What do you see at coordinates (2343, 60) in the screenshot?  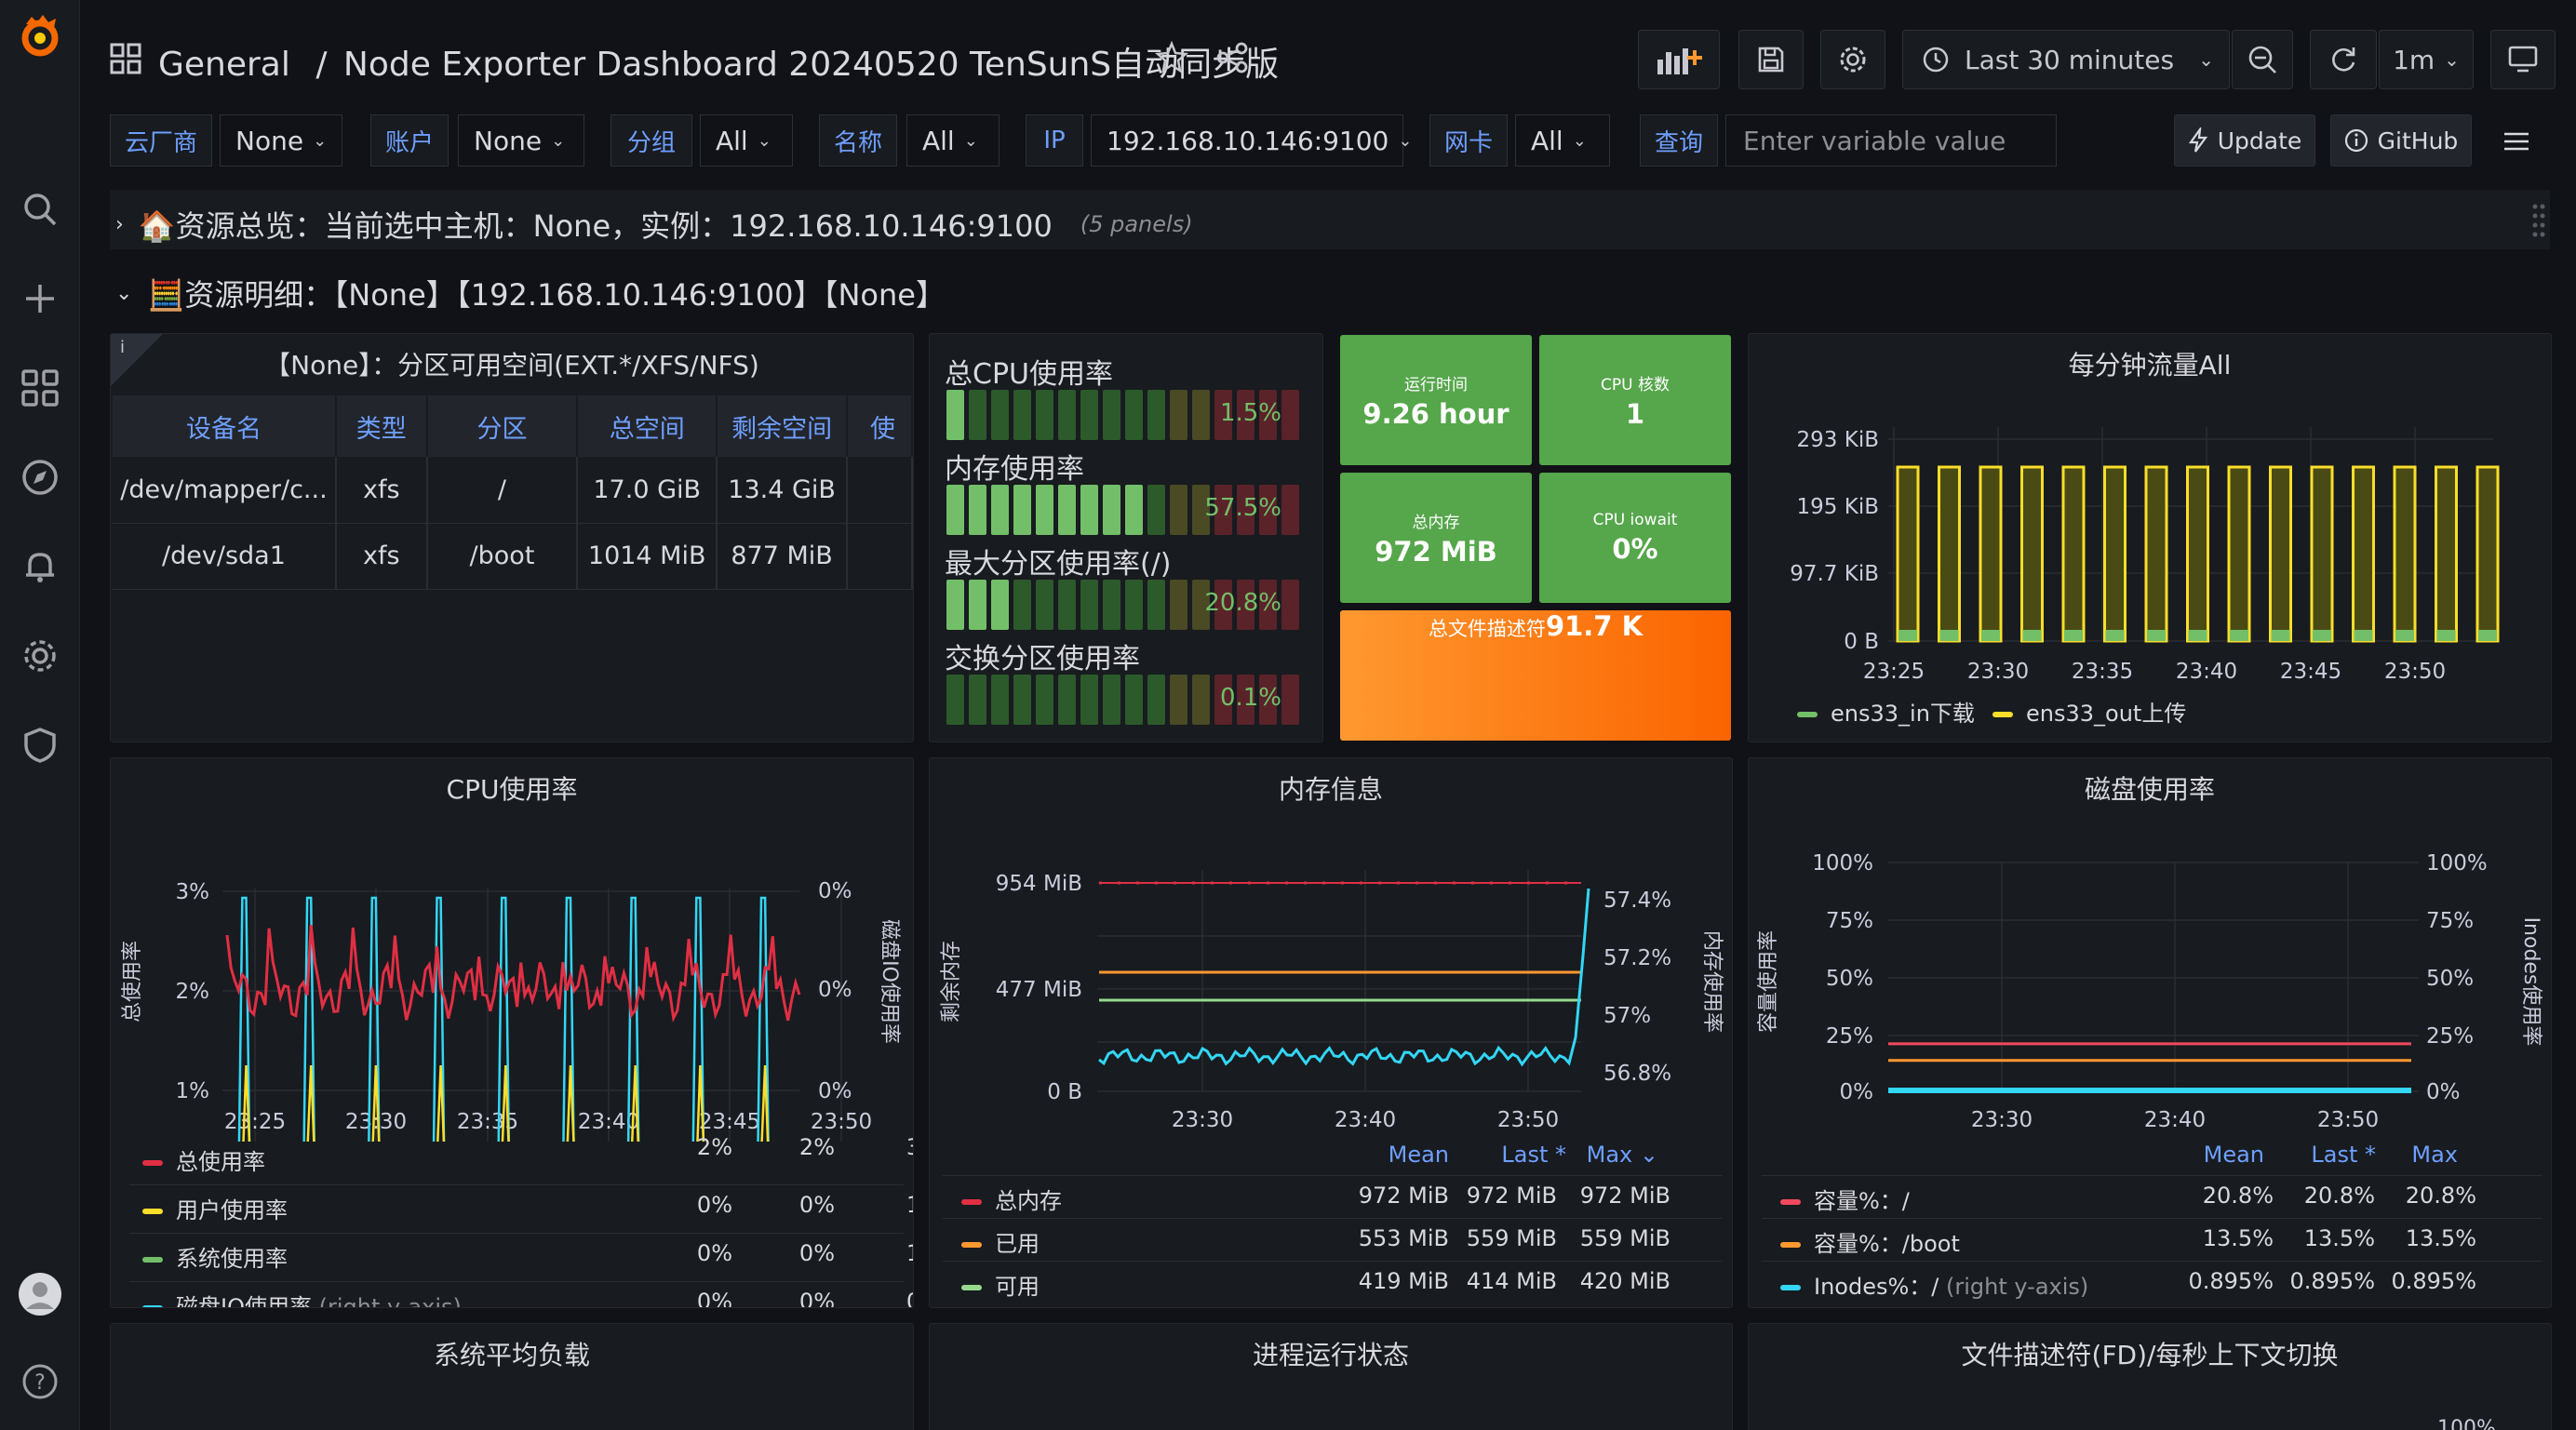 I see `refresh-button` at bounding box center [2343, 60].